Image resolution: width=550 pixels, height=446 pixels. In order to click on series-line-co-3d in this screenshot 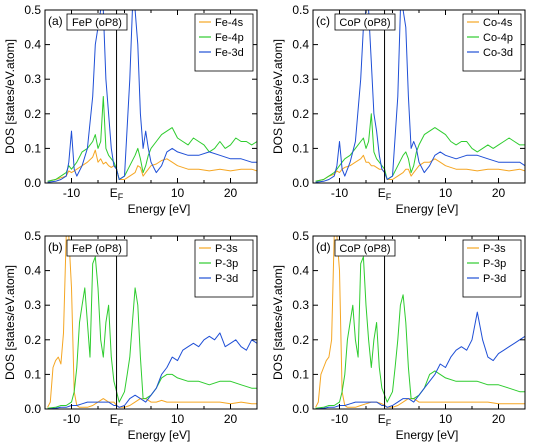, I will do `click(420, 96)`.